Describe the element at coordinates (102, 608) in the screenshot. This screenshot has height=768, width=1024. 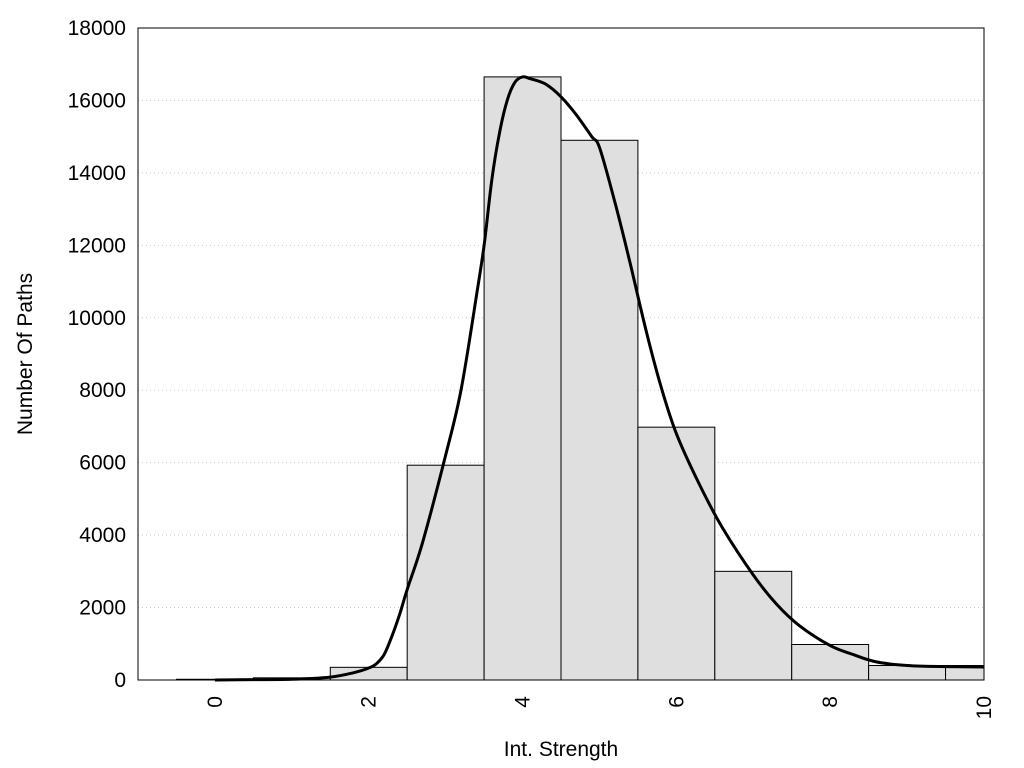
I see `y-tick-label-2000: 2000` at that location.